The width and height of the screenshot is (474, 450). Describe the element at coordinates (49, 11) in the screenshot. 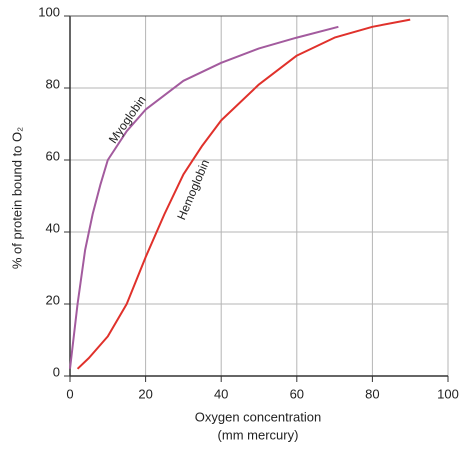

I see `y-tick-label: 100` at that location.